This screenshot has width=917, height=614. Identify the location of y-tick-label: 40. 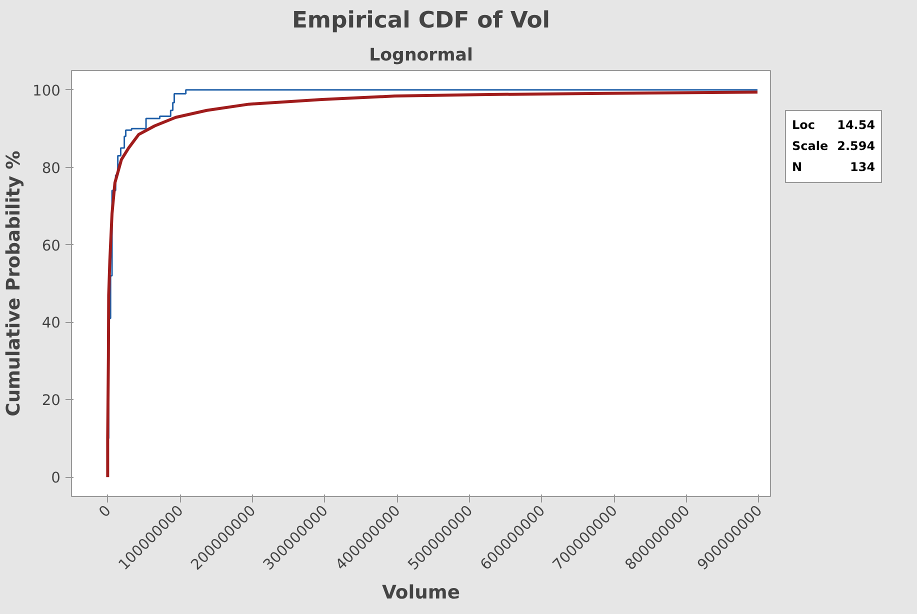
(51, 323).